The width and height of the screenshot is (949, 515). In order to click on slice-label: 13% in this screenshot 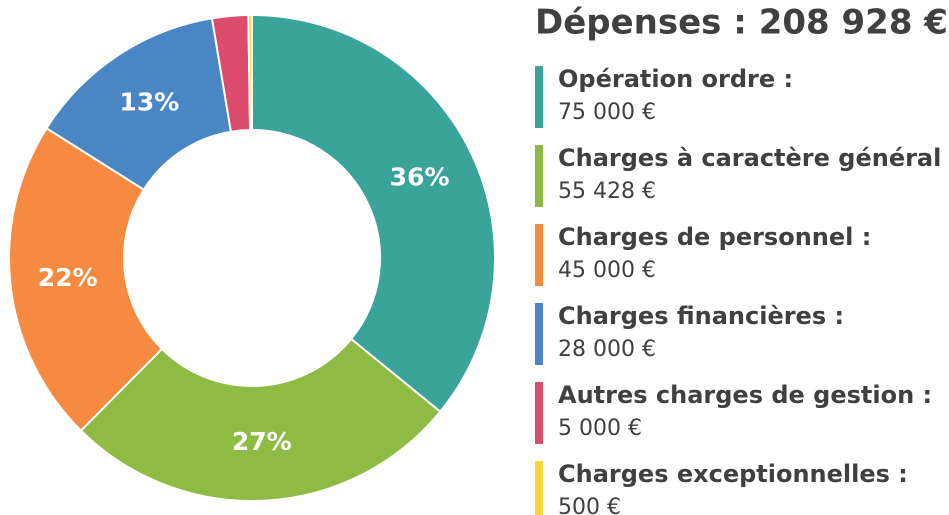, I will do `click(149, 101)`.